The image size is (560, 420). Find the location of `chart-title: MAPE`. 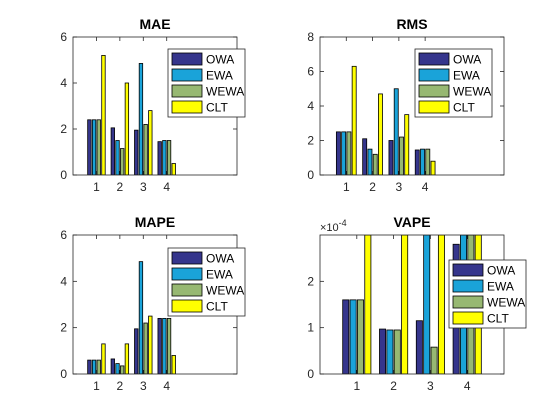

chart-title: MAPE is located at coordinates (155, 222).